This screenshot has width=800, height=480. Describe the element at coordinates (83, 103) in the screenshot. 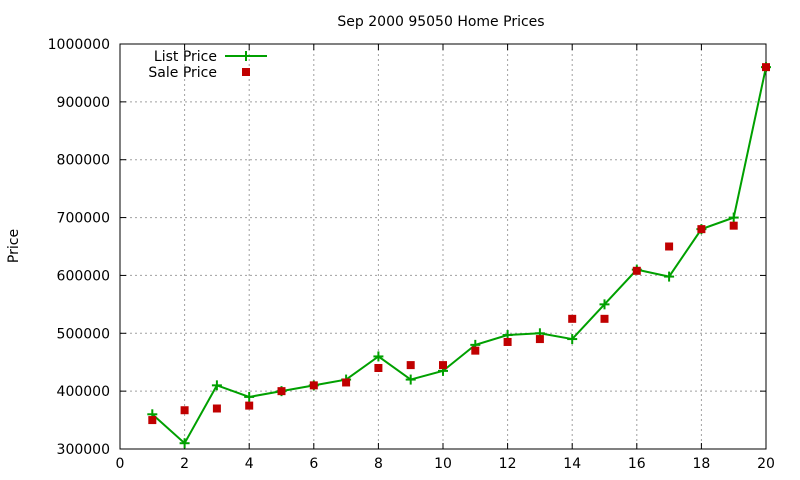

I see `y-tick-label: 900000` at that location.